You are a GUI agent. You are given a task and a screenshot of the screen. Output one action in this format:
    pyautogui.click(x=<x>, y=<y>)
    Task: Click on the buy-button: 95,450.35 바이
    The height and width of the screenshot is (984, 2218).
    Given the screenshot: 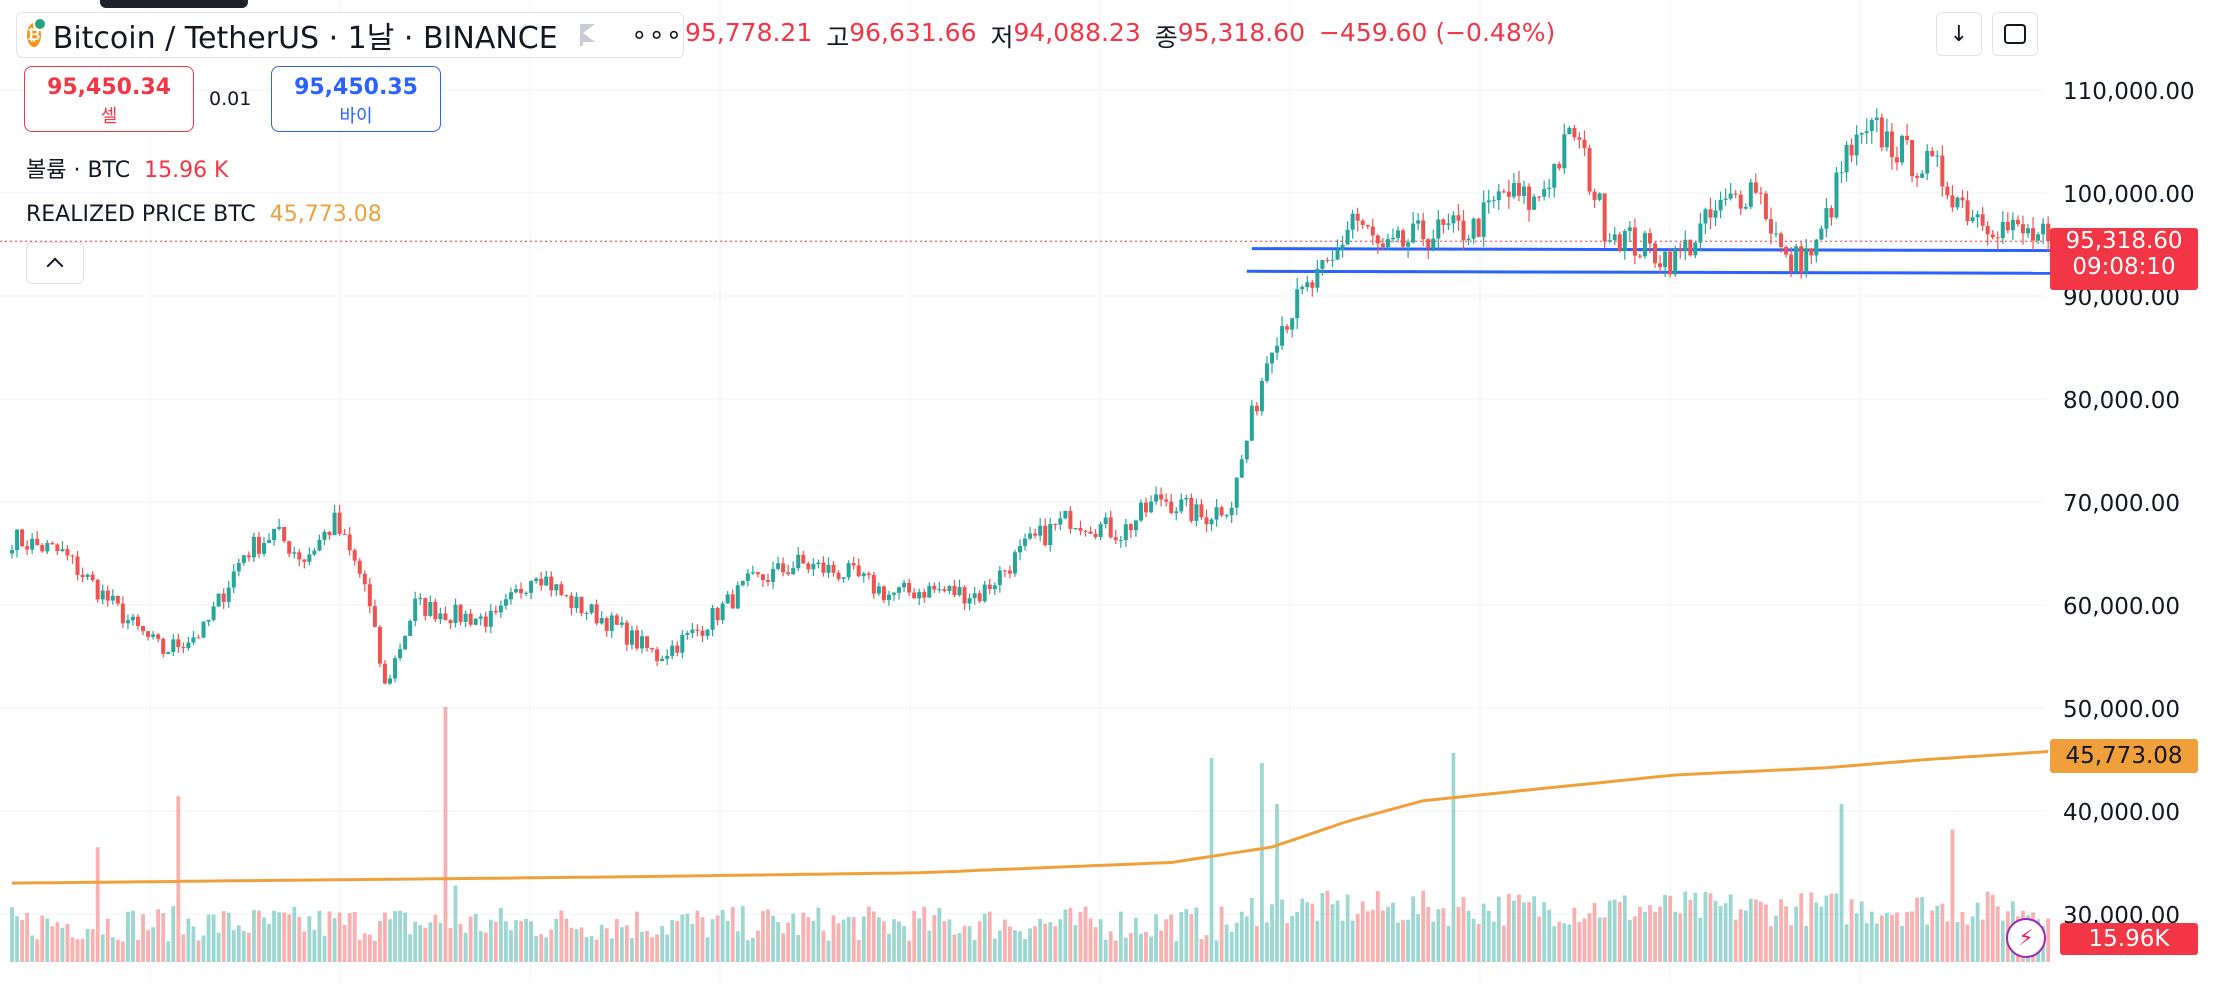 What is the action you would take?
    pyautogui.click(x=356, y=99)
    